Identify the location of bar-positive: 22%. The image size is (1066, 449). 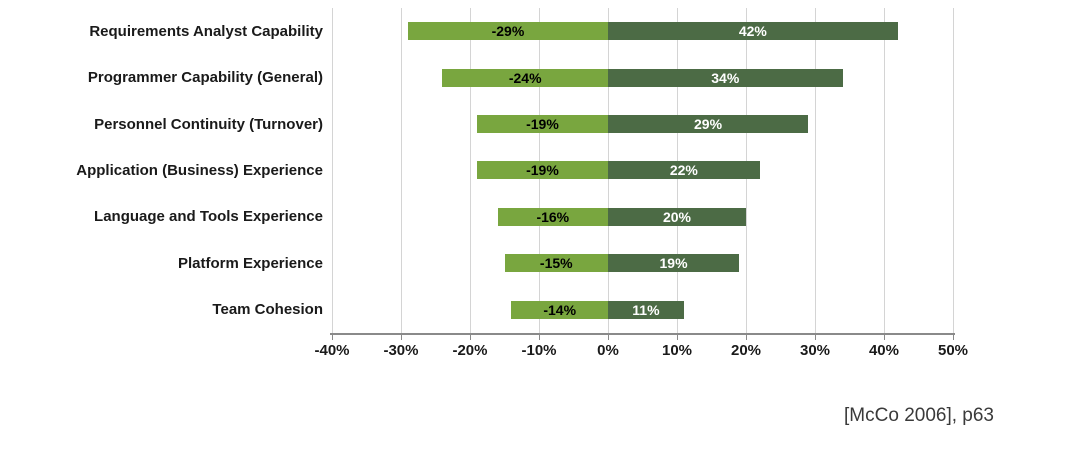
(683, 170).